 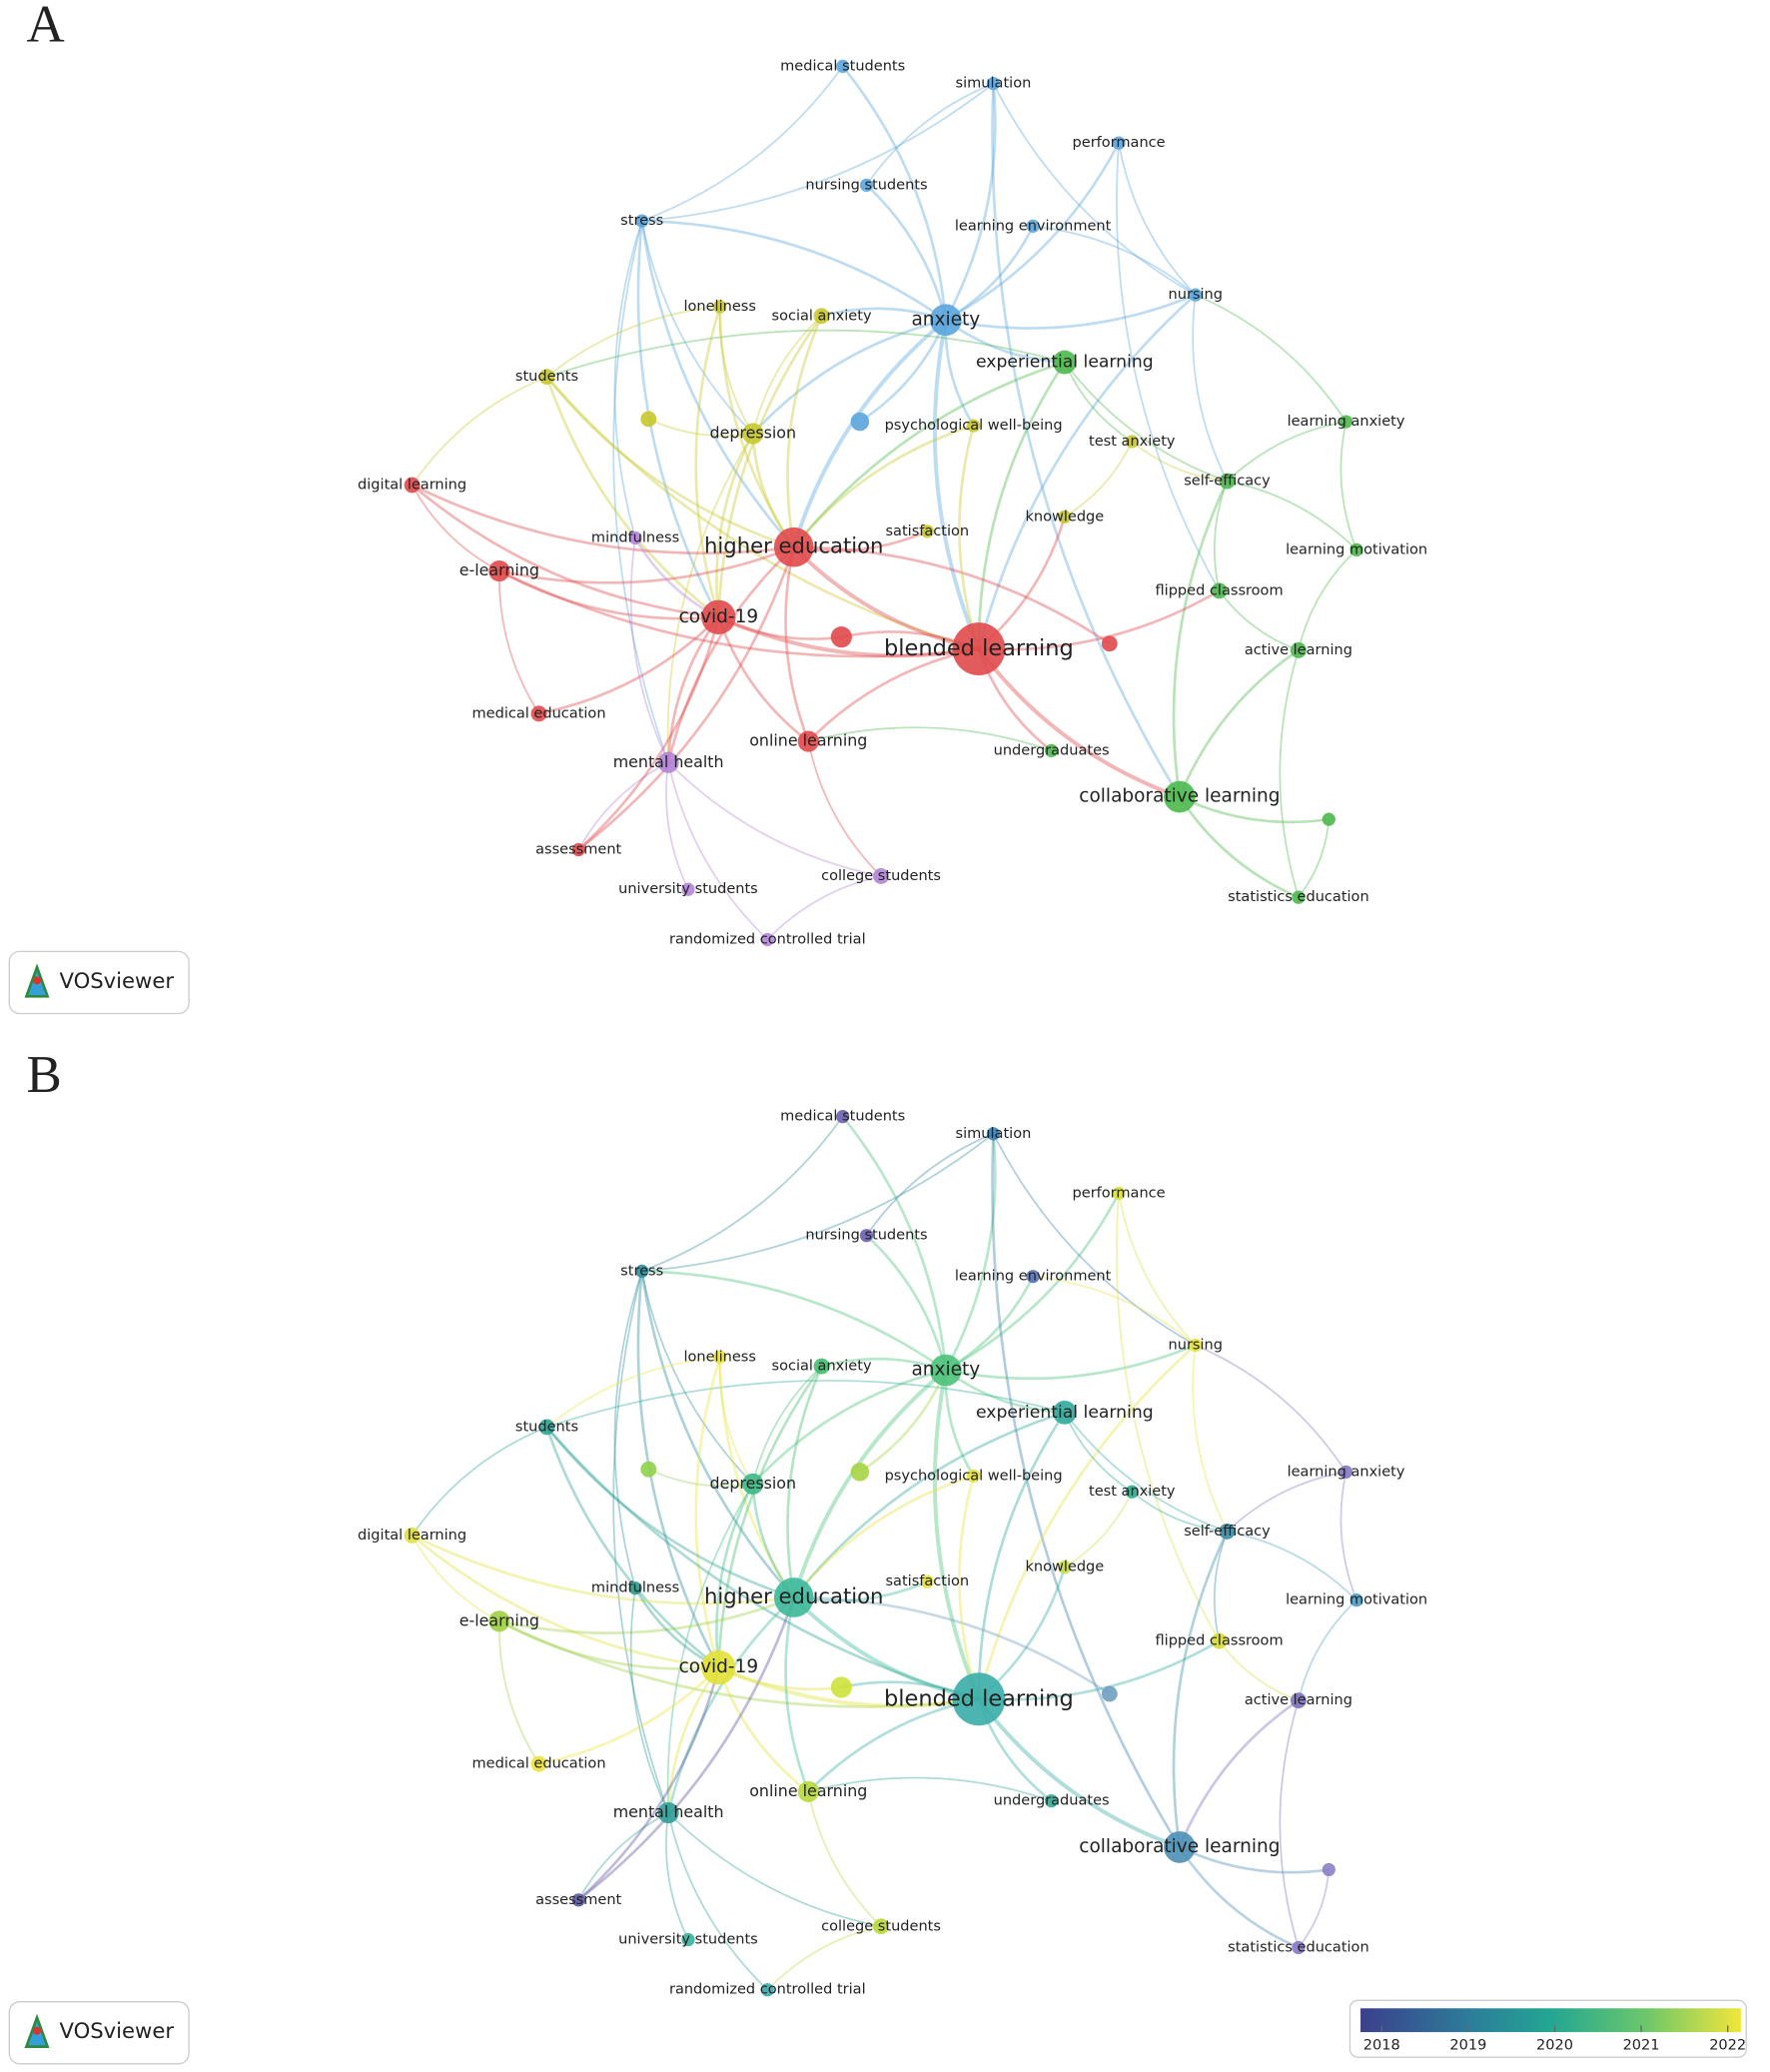 I want to click on logo-box, so click(x=99, y=982).